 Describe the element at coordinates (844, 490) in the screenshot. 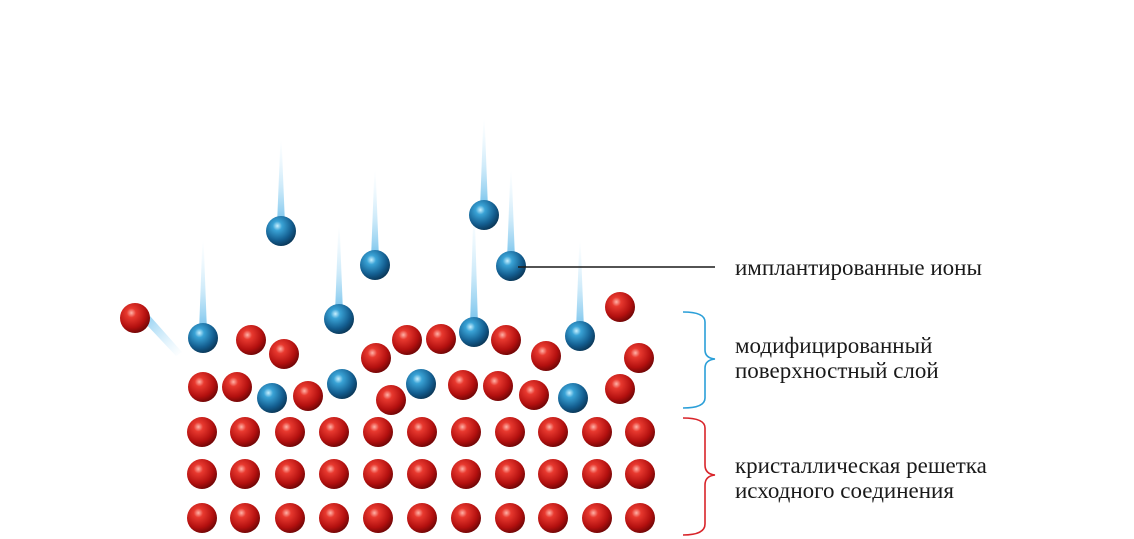

I see `crystal-lattice-line-2: исходного соединения` at that location.